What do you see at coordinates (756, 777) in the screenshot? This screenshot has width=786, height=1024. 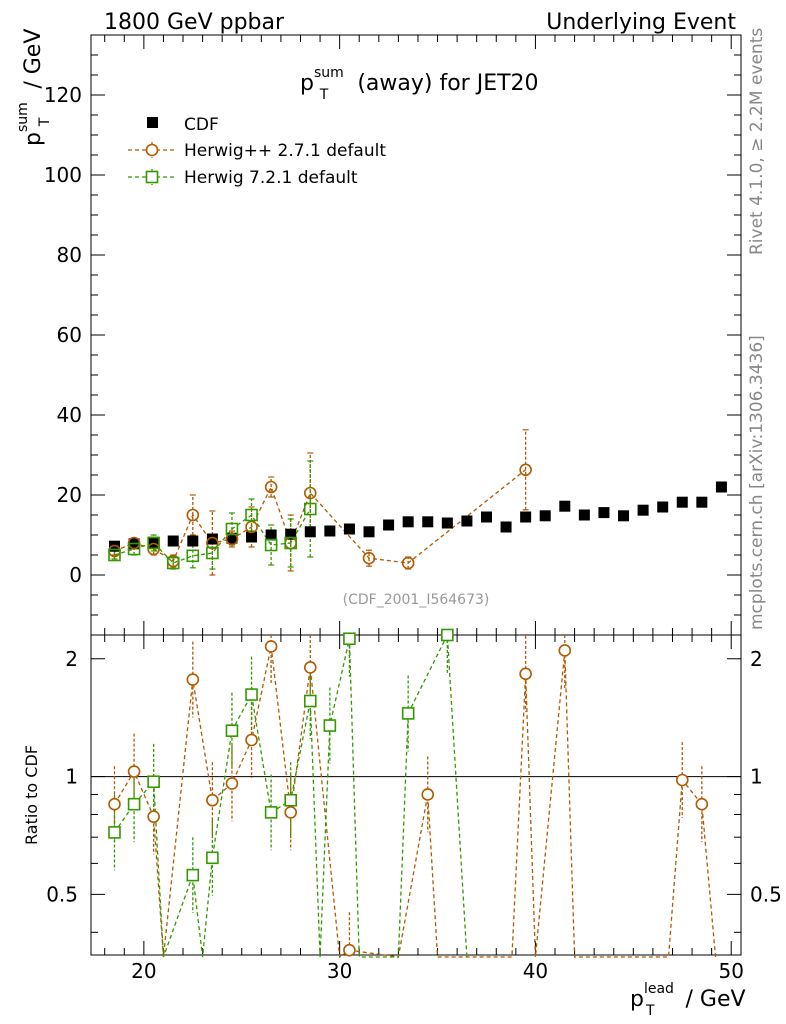 I see `ratio-tick-label-right: 1` at bounding box center [756, 777].